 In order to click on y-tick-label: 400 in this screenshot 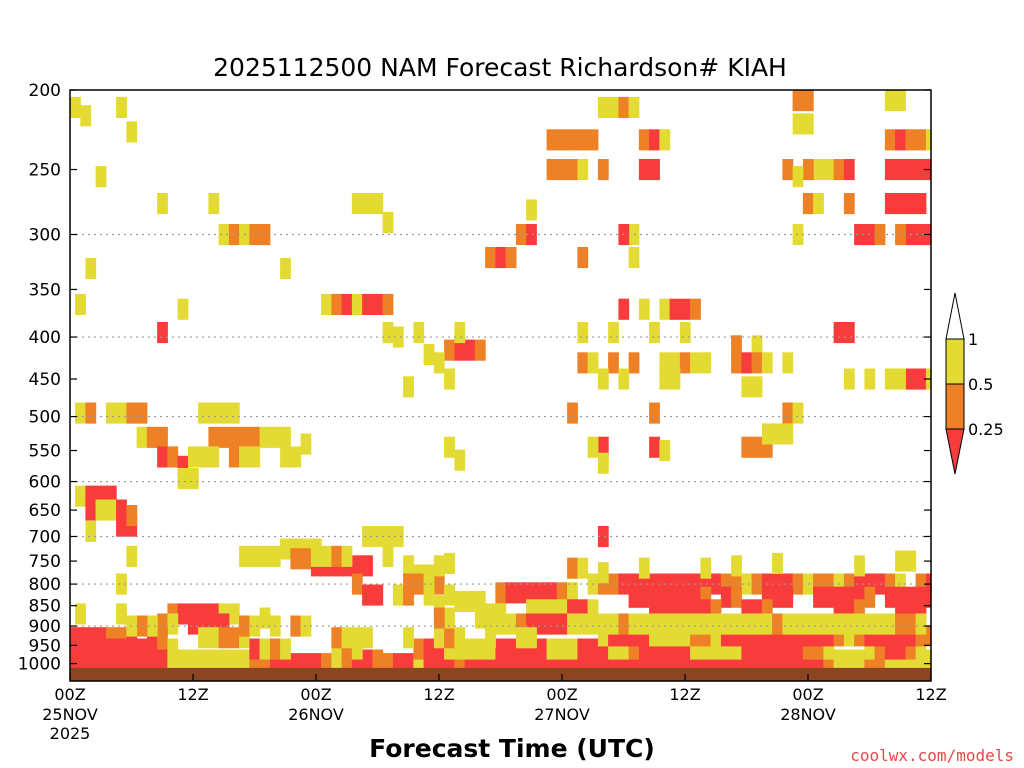, I will do `click(45, 338)`.